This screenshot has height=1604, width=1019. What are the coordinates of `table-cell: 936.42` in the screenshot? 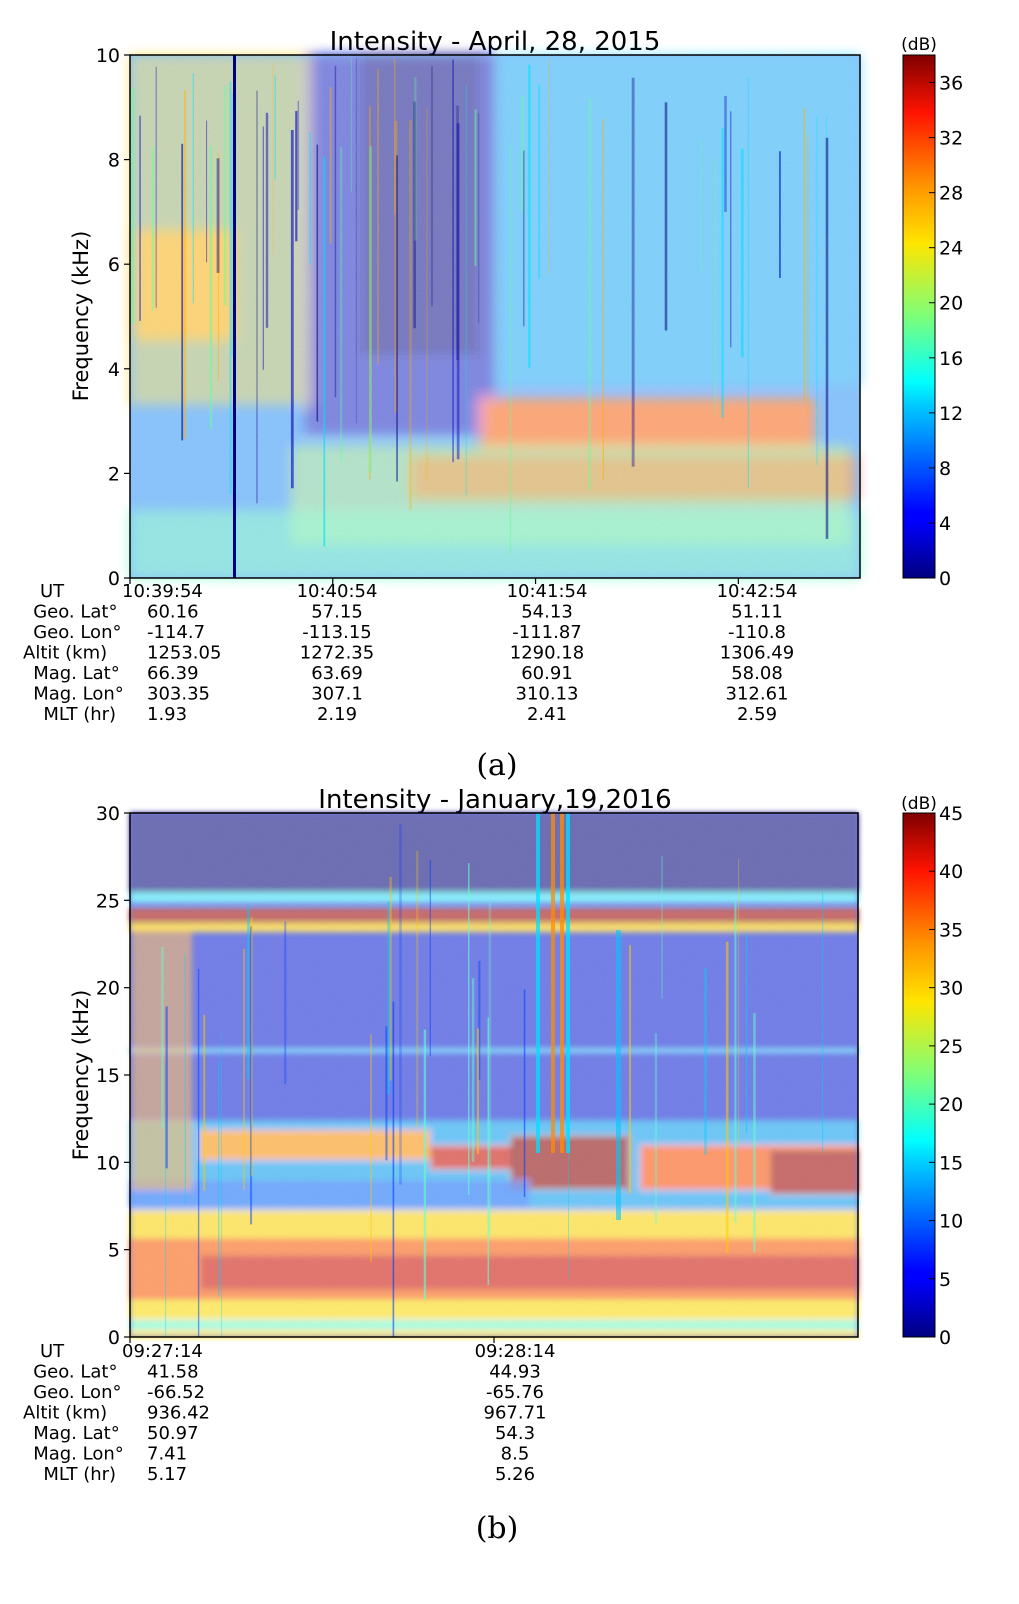 It's located at (178, 1413).